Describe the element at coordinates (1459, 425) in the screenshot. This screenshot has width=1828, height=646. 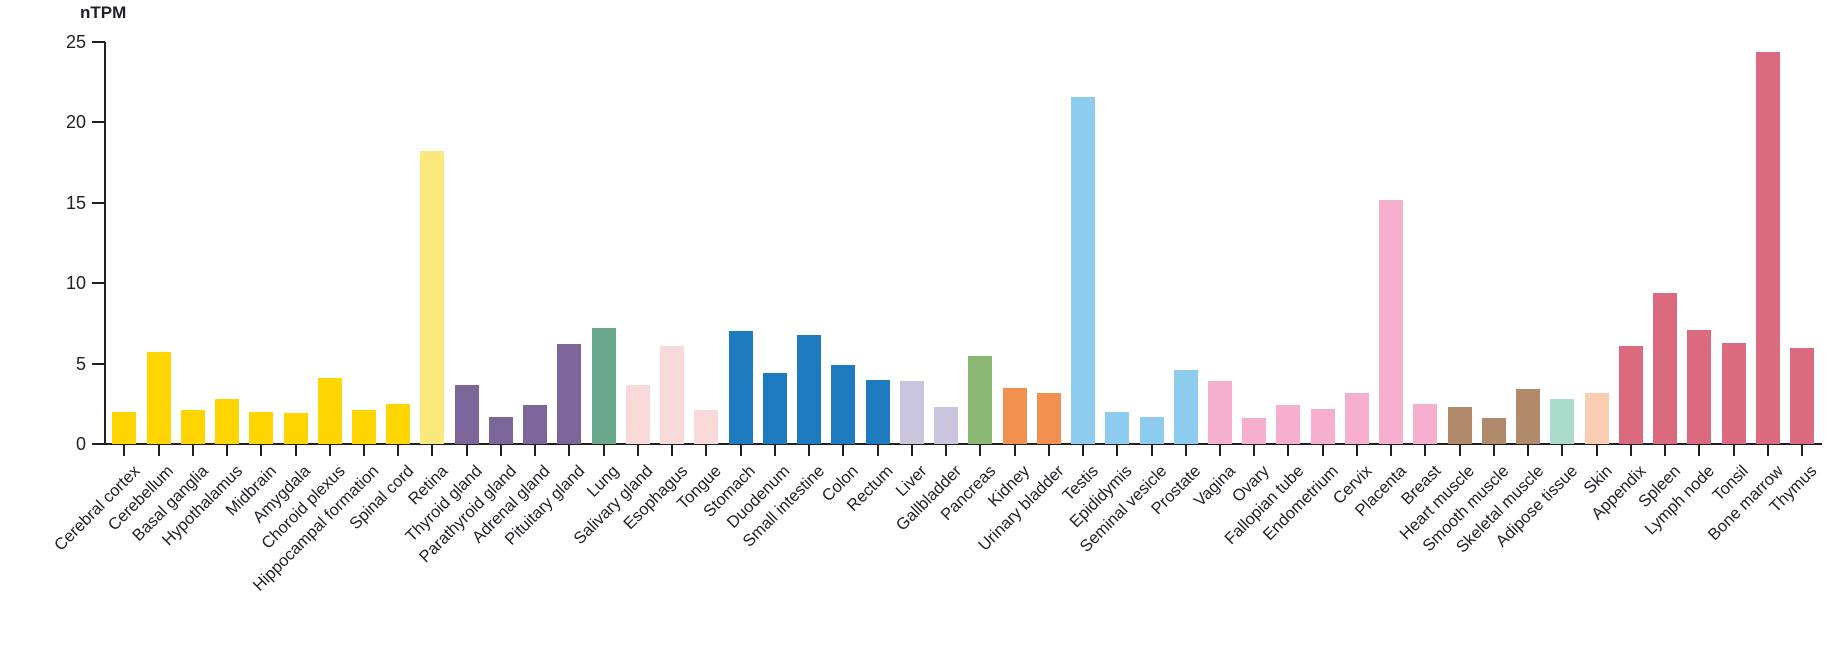
I see `bar-heart-muscle` at that location.